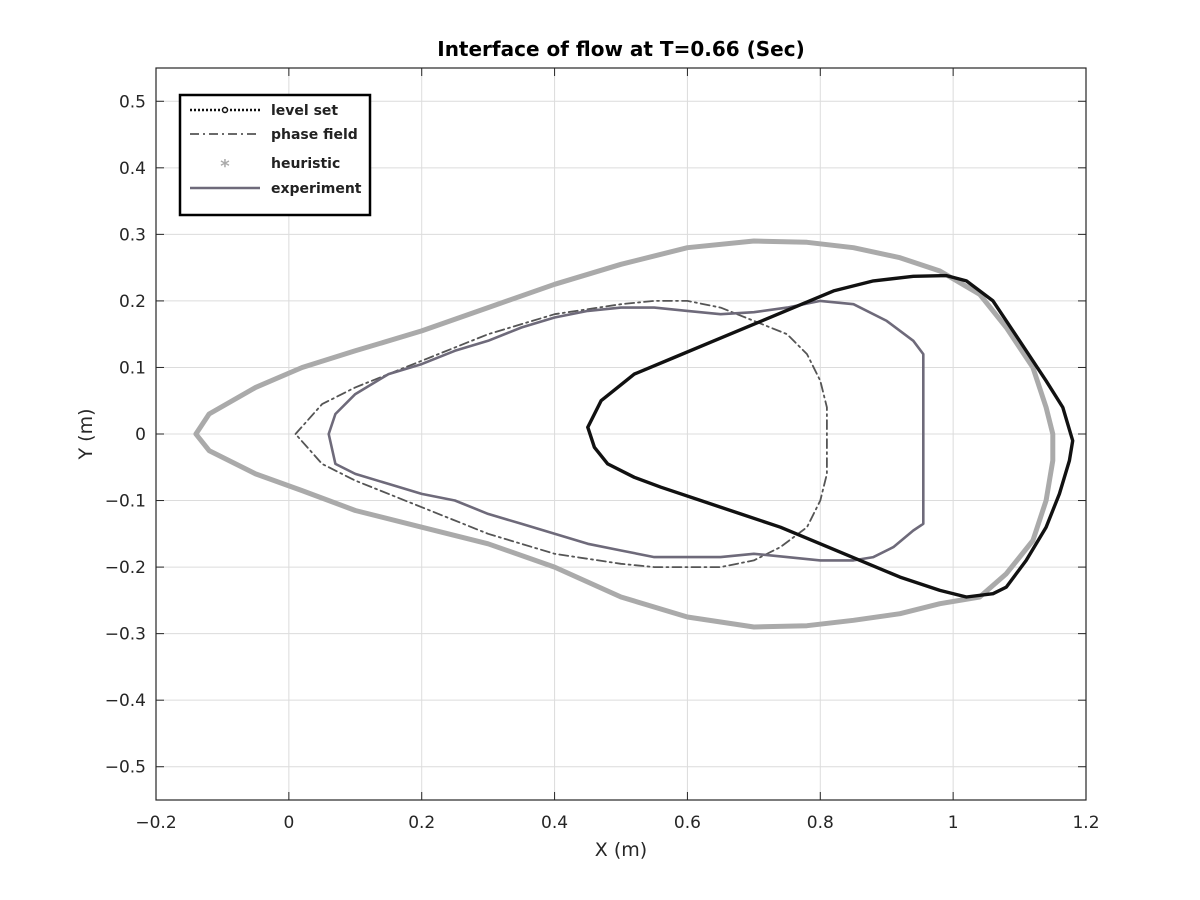  I want to click on series-line-level-set, so click(830, 436).